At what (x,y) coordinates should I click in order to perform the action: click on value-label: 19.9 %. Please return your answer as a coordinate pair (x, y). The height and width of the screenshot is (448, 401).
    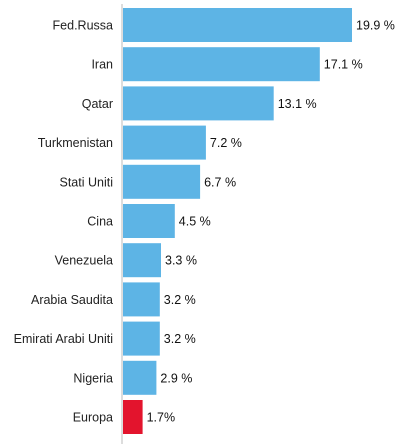
    Looking at the image, I should click on (375, 26).